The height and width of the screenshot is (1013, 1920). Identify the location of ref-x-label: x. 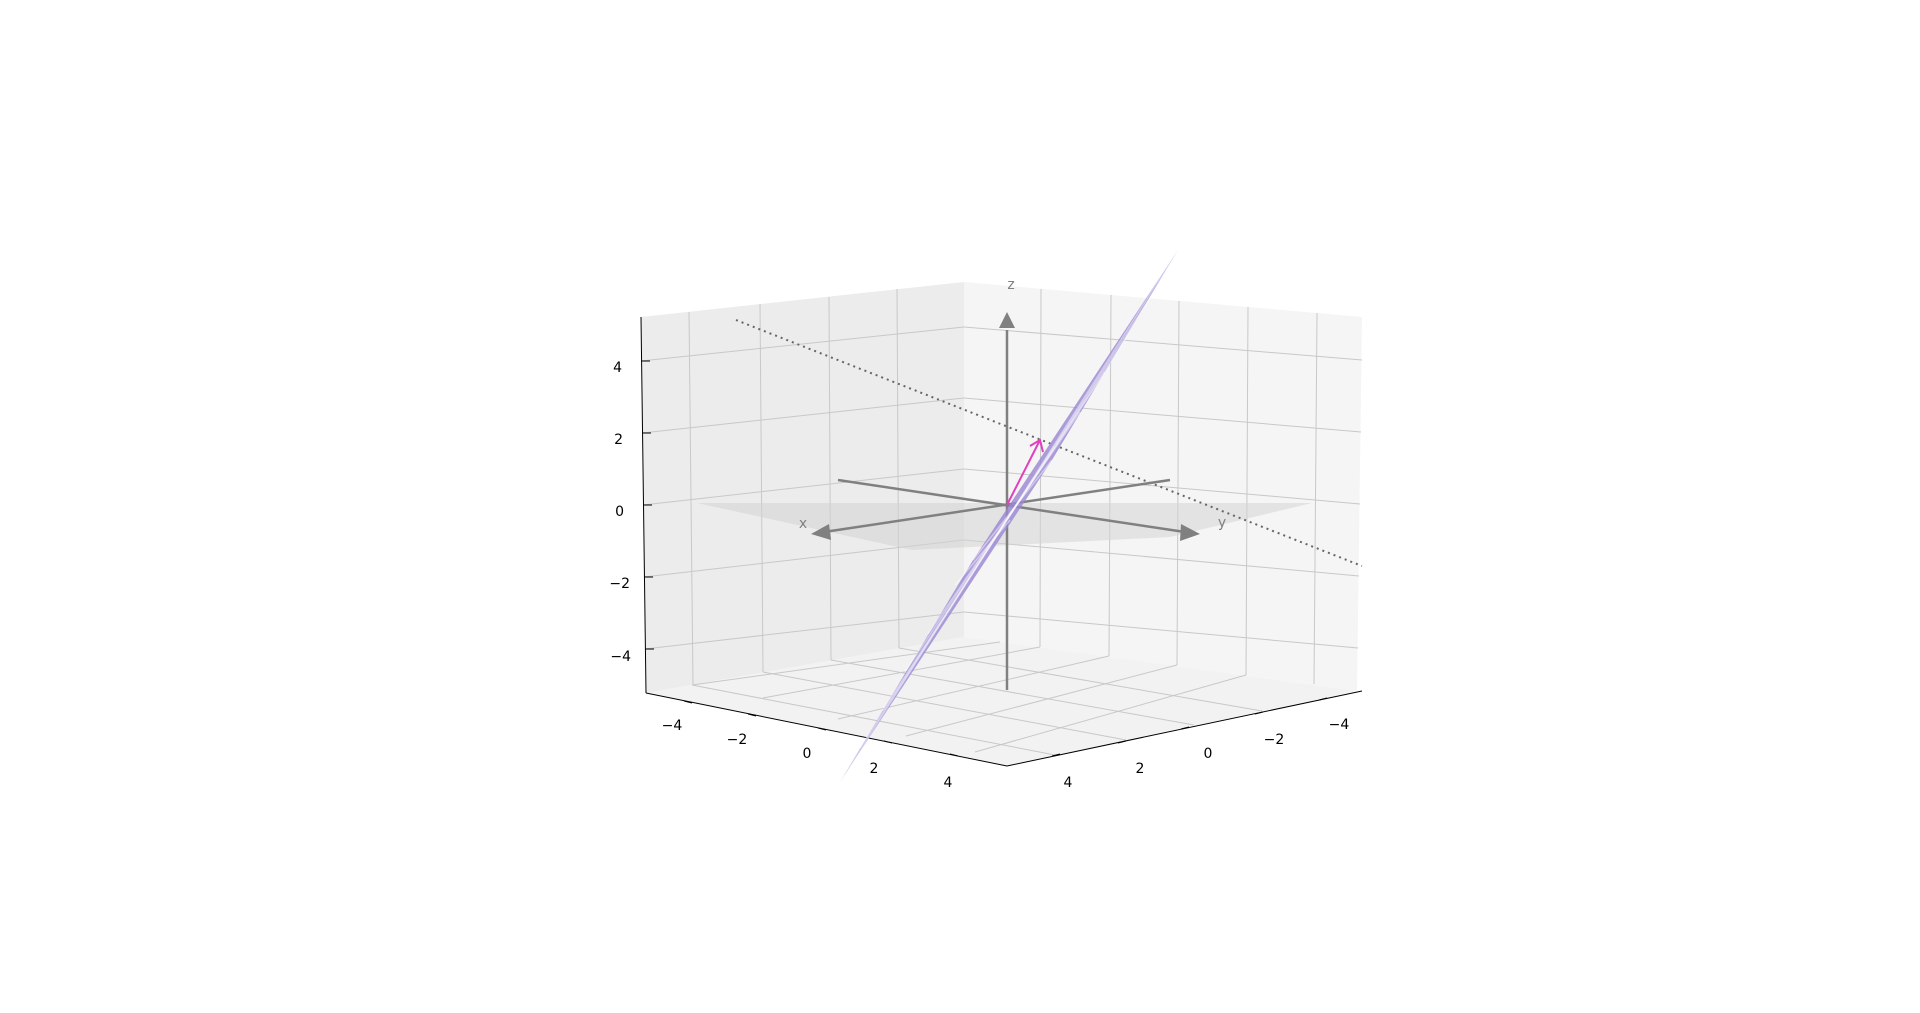
(803, 524).